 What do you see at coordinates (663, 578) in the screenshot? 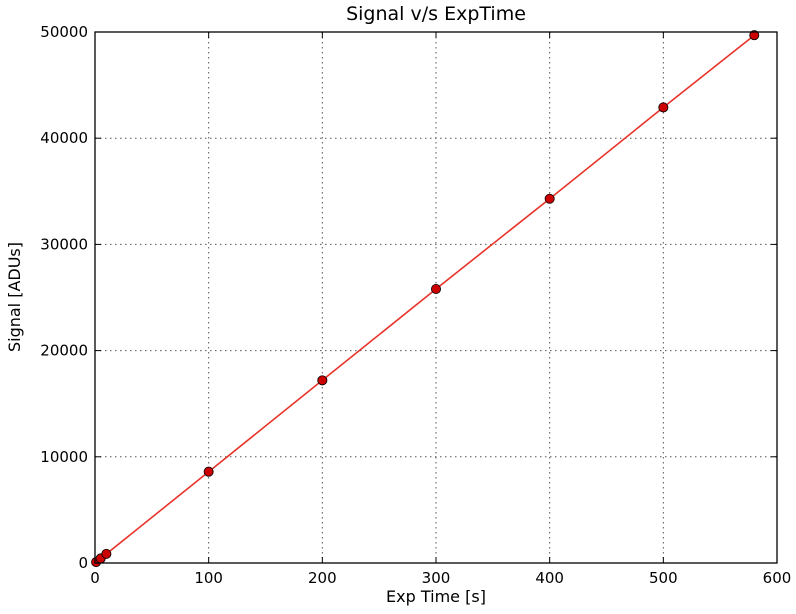
I see `x-tick-label: 500` at bounding box center [663, 578].